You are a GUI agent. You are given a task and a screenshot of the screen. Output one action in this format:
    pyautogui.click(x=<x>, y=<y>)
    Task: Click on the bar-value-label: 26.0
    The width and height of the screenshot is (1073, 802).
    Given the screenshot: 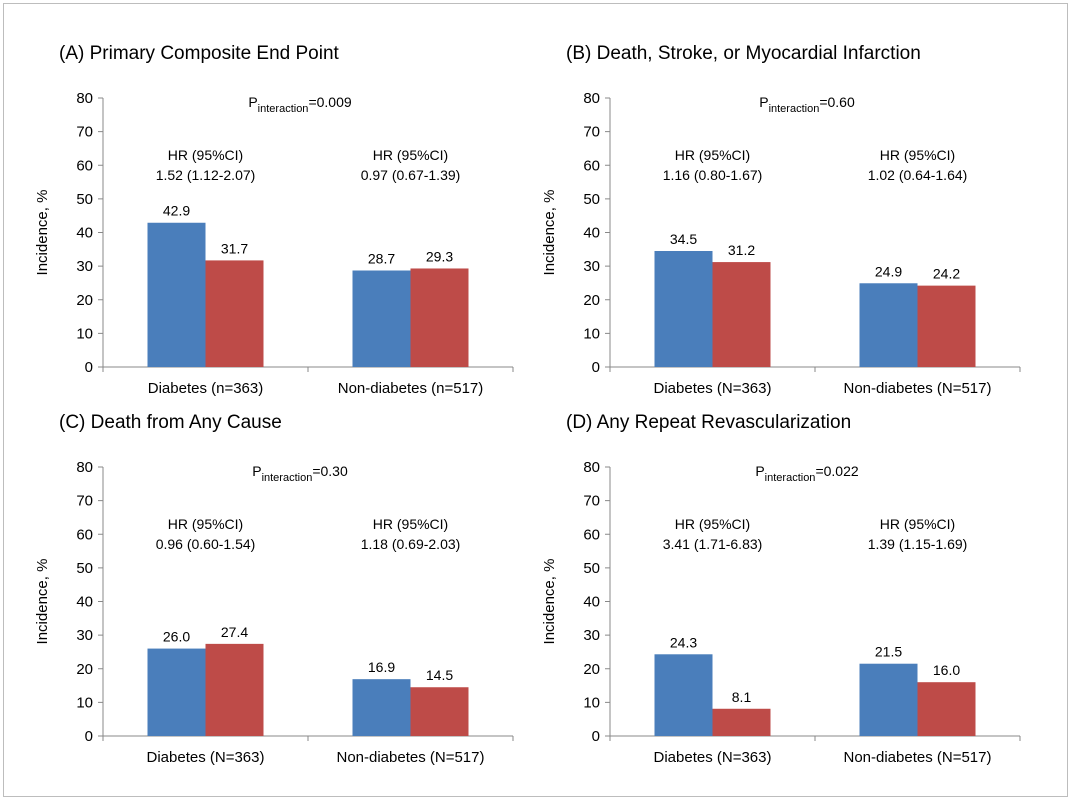 What is the action you would take?
    pyautogui.click(x=176, y=637)
    